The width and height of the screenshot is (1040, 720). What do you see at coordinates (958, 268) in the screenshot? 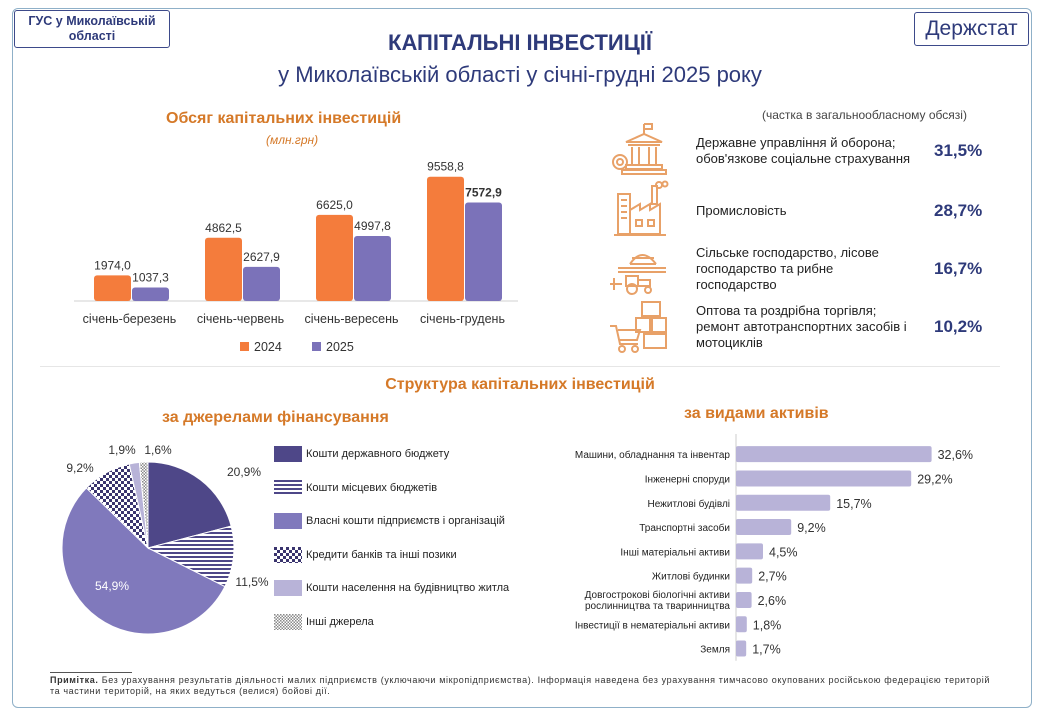
I see `sector-value: 16,7%` at bounding box center [958, 268].